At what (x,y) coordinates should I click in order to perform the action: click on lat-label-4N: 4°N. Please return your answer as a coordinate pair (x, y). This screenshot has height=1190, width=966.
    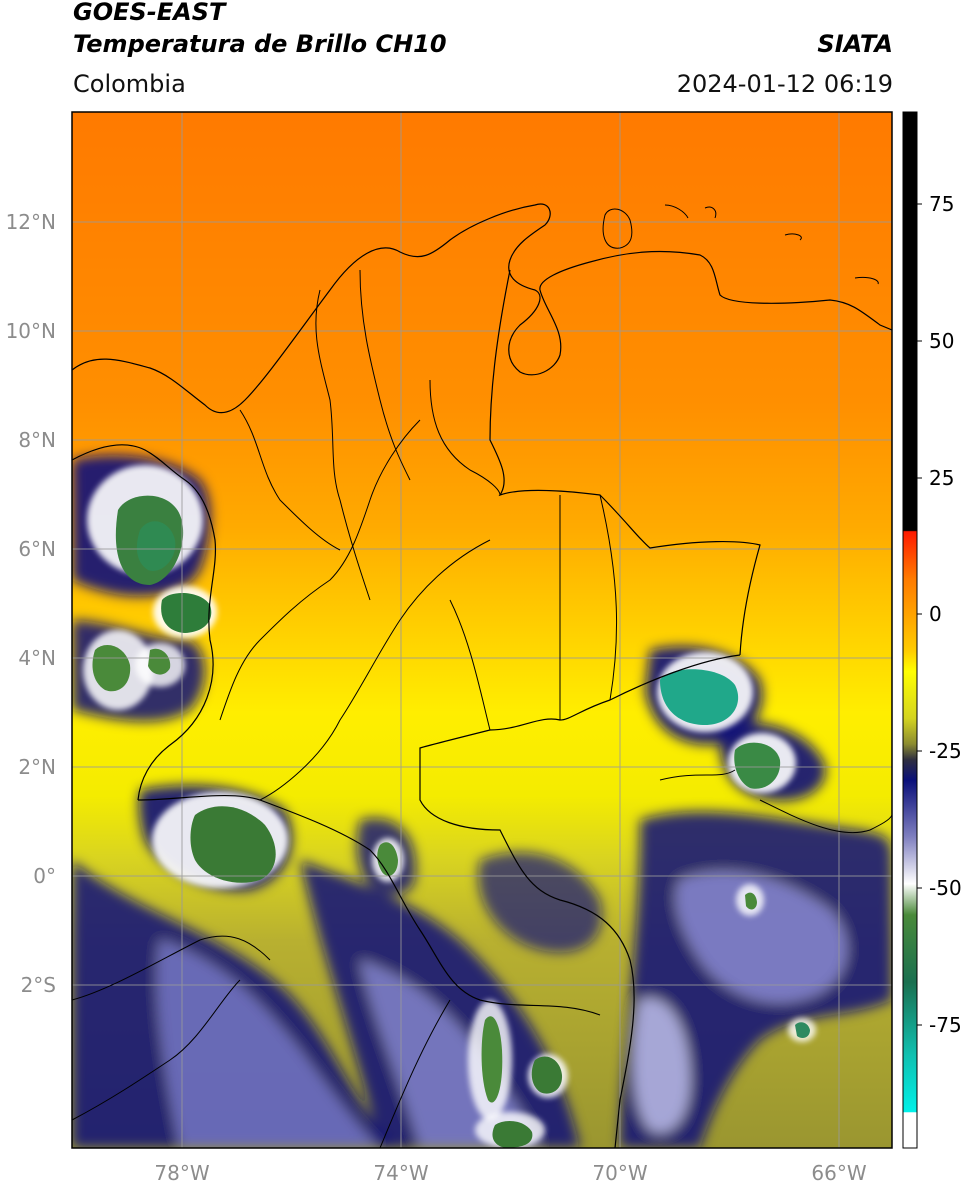
    Looking at the image, I should click on (37, 658).